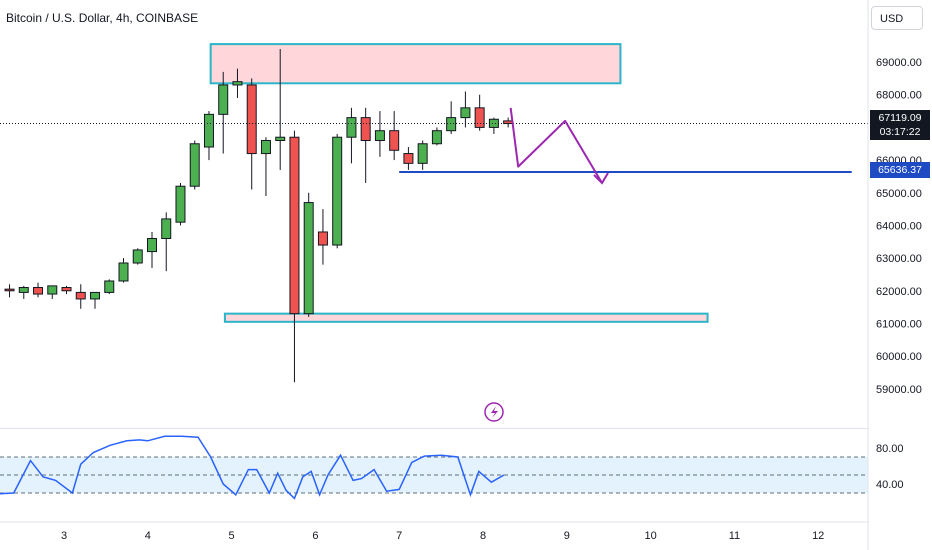  Describe the element at coordinates (734, 536) in the screenshot. I see `x-tick-label: 11` at that location.